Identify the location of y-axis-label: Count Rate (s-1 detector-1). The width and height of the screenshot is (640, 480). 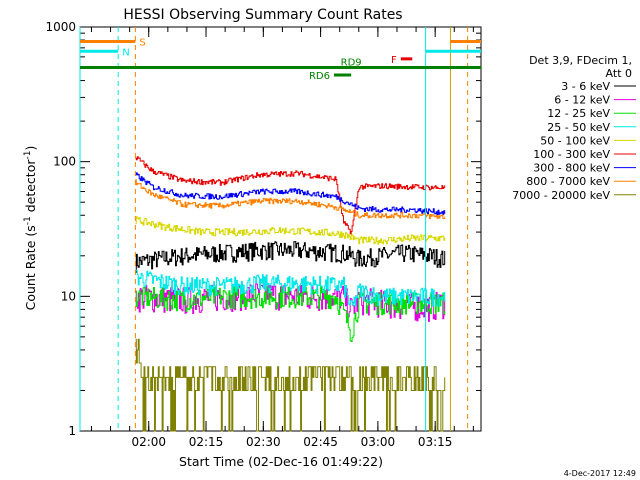
(30, 228).